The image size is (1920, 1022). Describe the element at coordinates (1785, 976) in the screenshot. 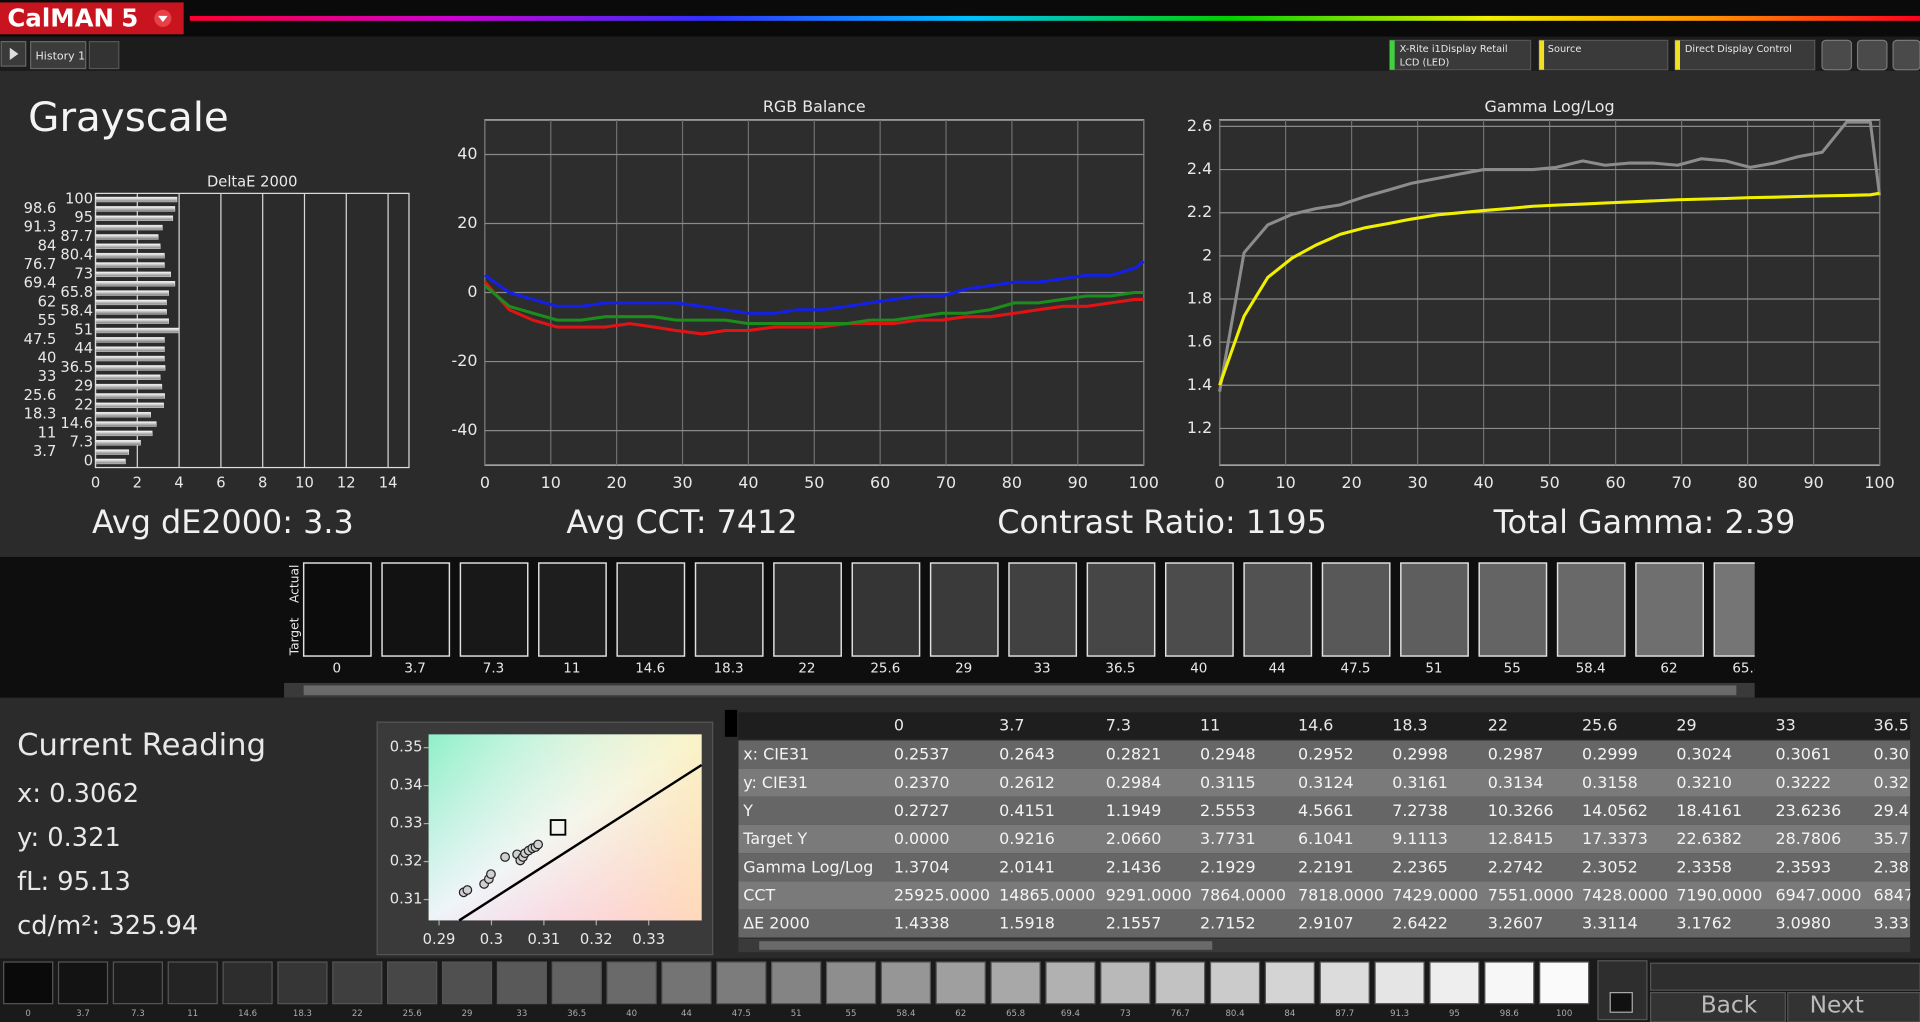

I see `control-buttons` at that location.